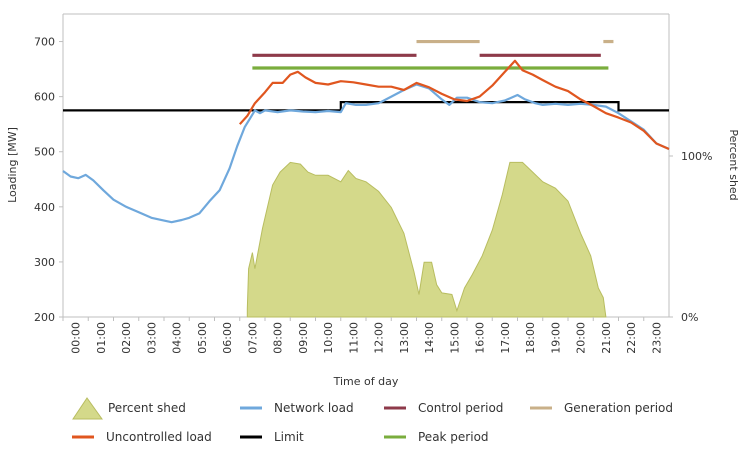  Describe the element at coordinates (151, 338) in the screenshot. I see `x-tick-label: 03:00` at that location.